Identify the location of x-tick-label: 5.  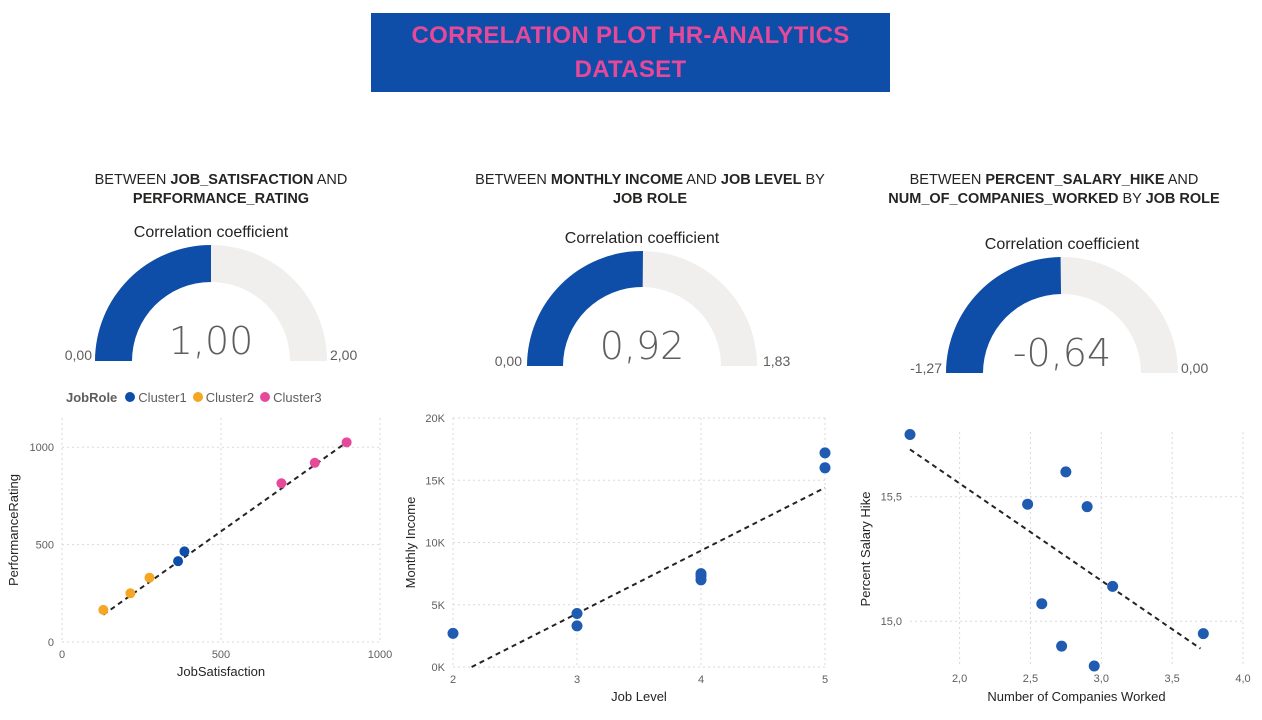
(825, 680).